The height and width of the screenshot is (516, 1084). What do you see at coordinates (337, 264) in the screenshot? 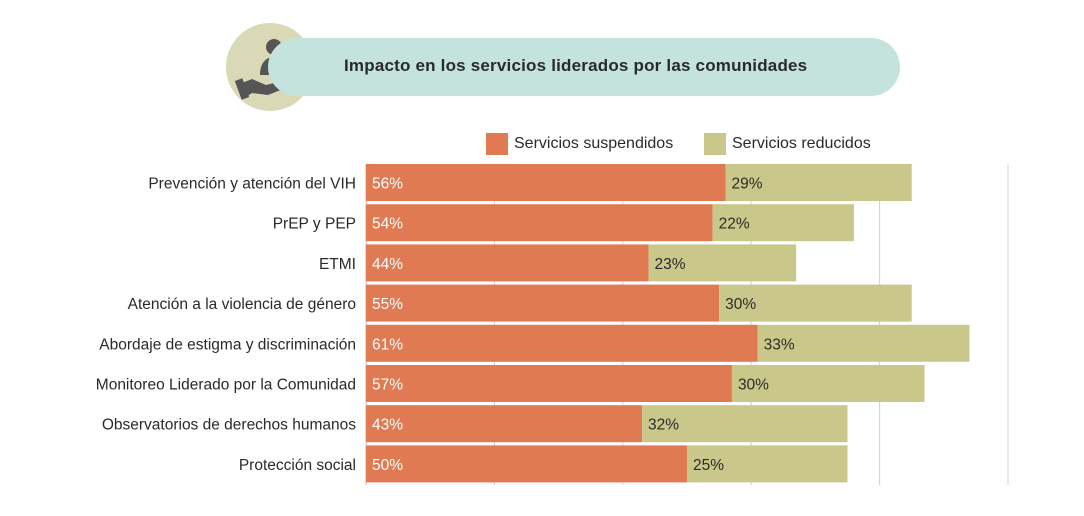
I see `category-label: ETMI` at bounding box center [337, 264].